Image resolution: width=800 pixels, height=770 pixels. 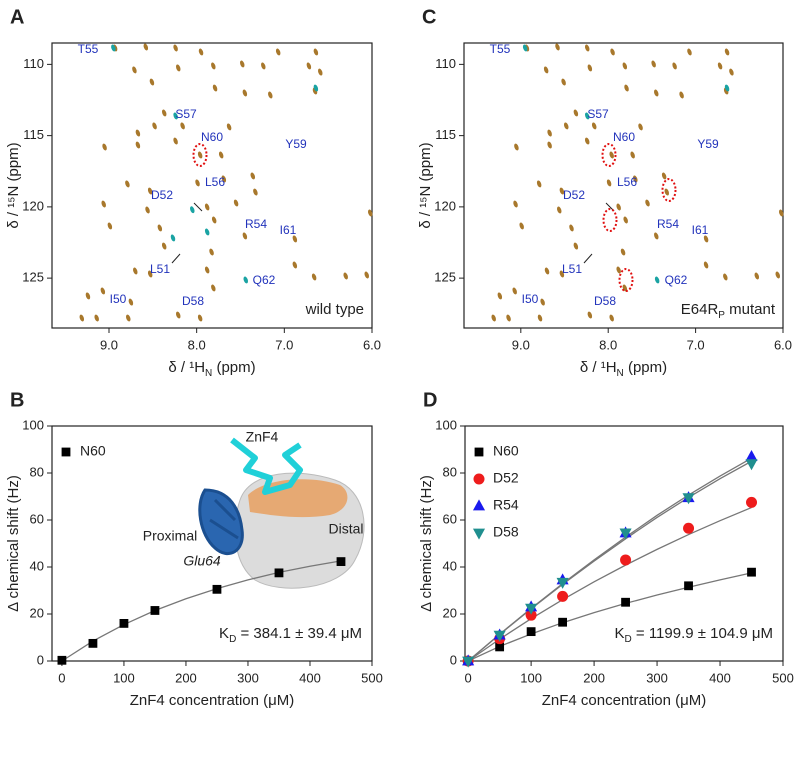 What do you see at coordinates (40, 659) in the screenshot?
I see `y-tick-label: 0` at bounding box center [40, 659].